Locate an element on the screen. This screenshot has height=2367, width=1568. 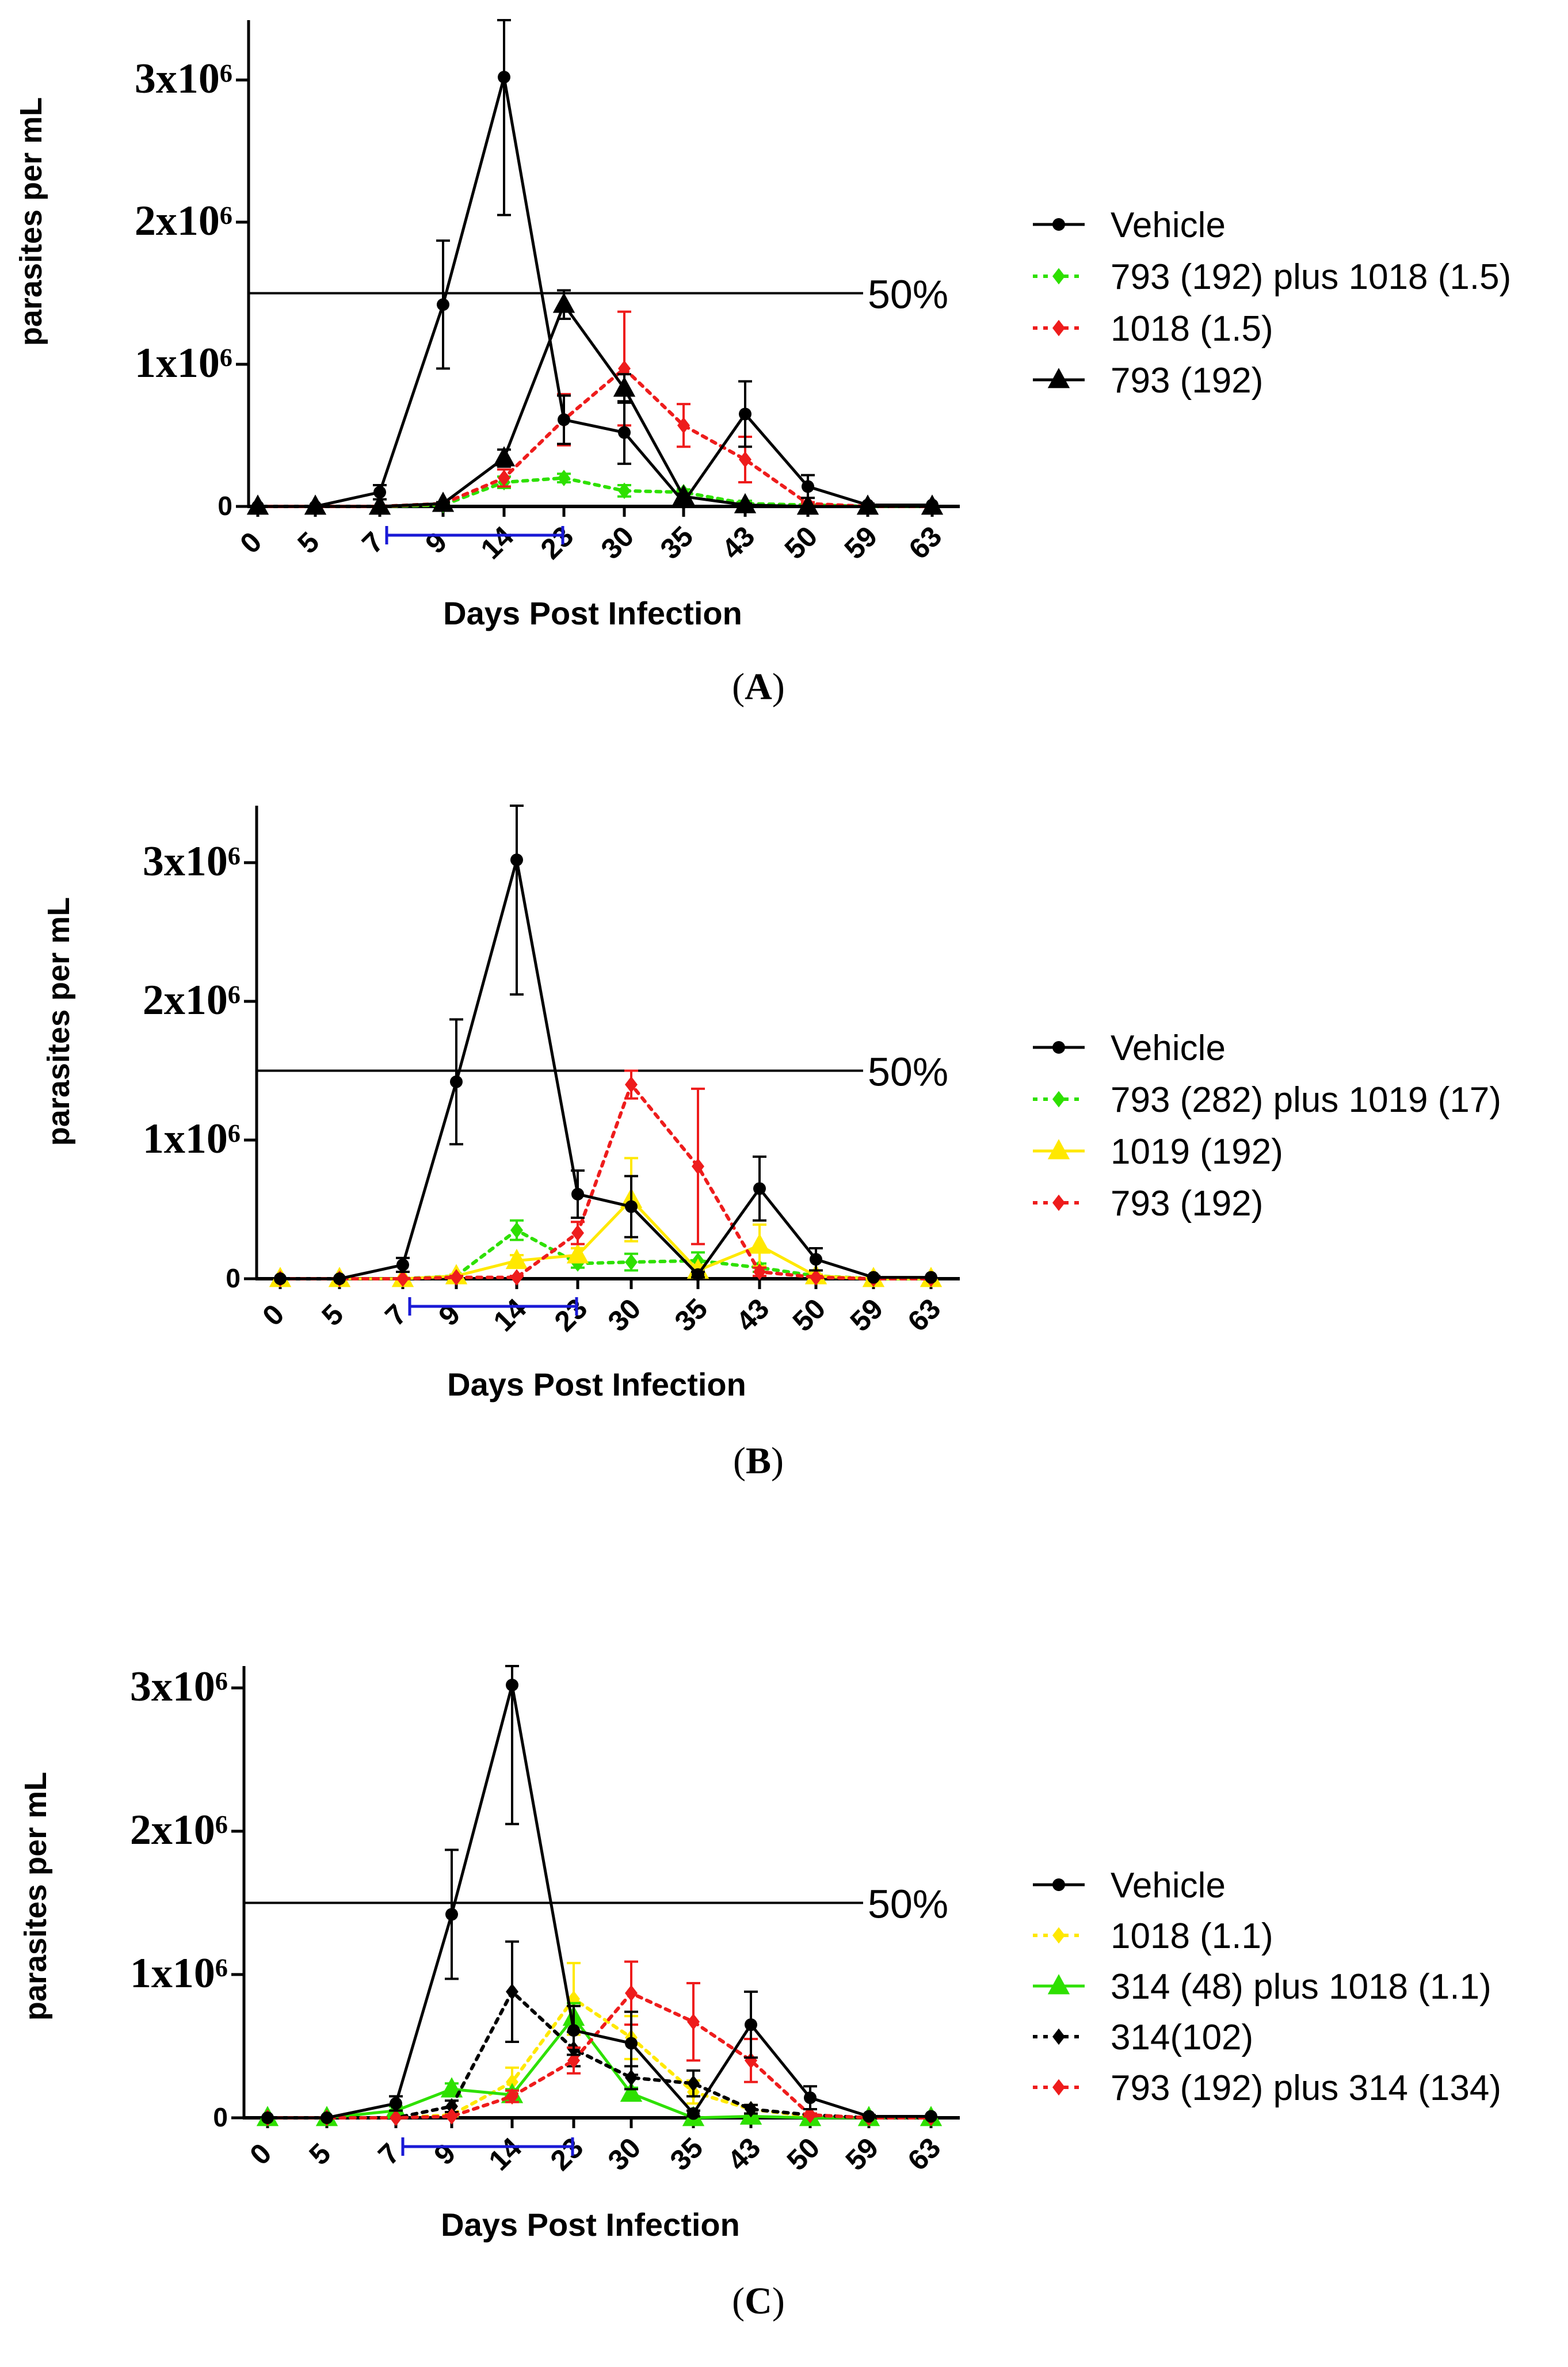
legend-item: 793 (192) plus 1018 (1.5) is located at coordinates (1272, 277).